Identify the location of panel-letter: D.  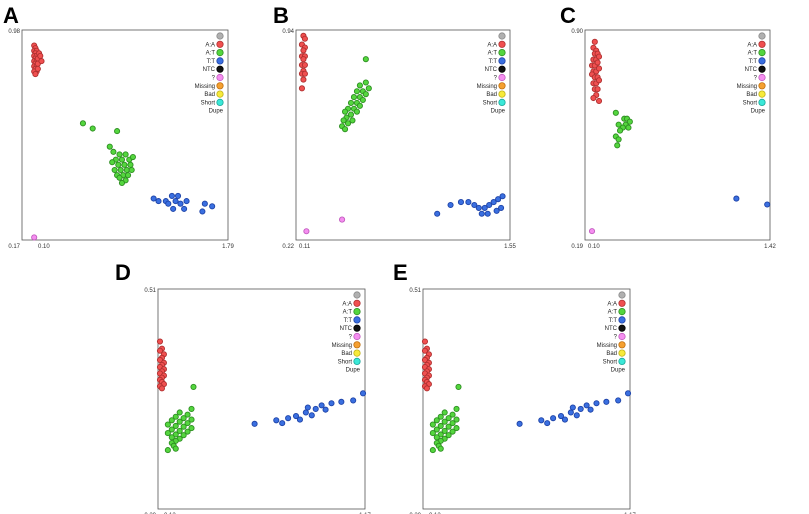
(123, 272).